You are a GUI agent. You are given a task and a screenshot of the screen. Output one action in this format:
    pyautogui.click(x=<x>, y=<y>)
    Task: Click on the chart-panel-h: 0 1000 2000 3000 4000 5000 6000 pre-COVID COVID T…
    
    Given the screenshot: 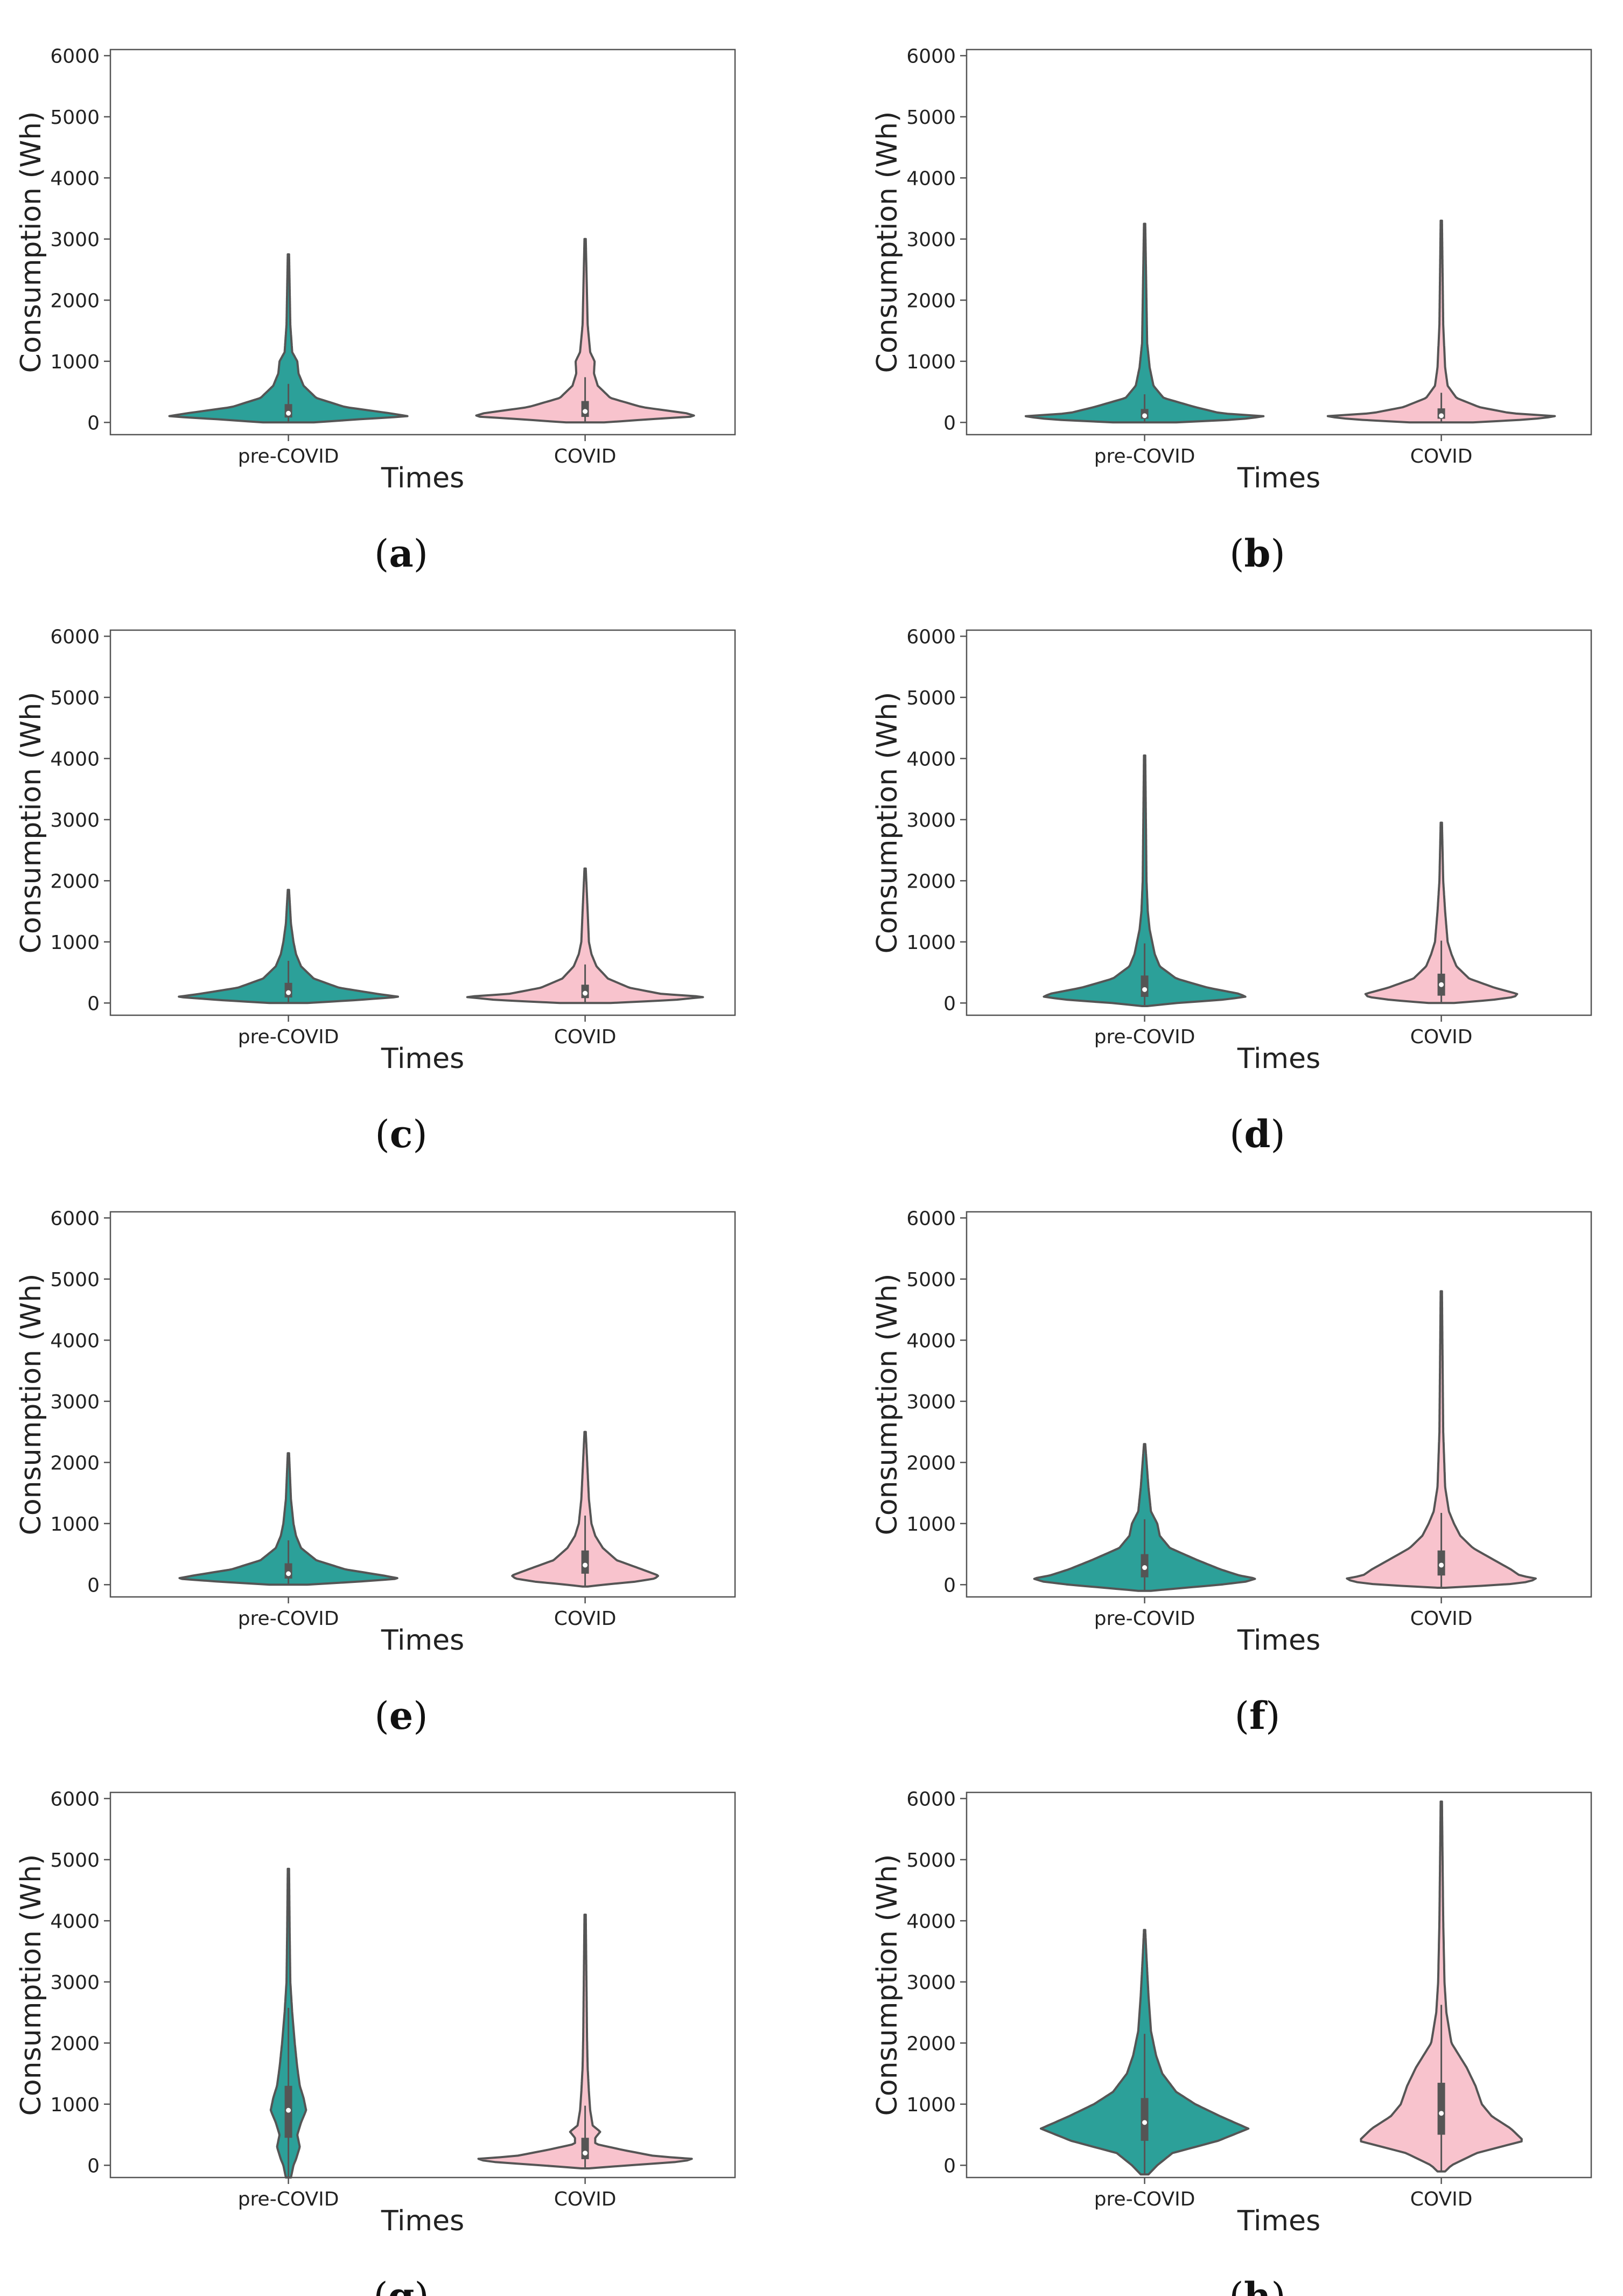 What is the action you would take?
    pyautogui.click(x=1231, y=2042)
    